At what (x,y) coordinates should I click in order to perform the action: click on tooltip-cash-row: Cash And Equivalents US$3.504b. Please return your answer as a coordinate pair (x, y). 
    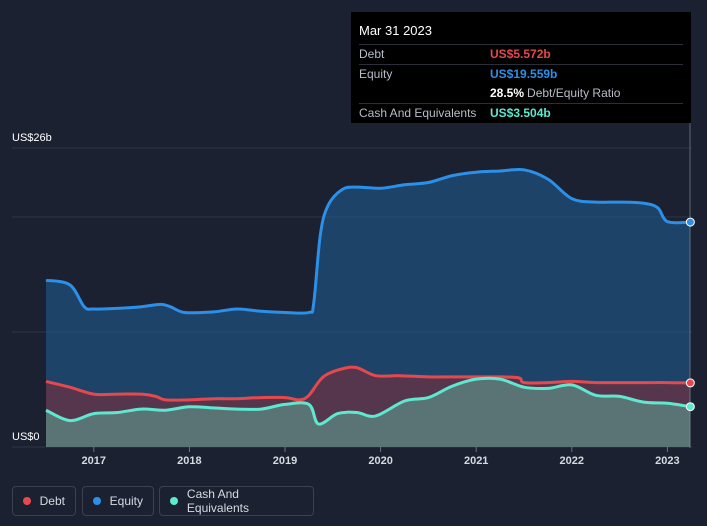
    Looking at the image, I should click on (521, 113).